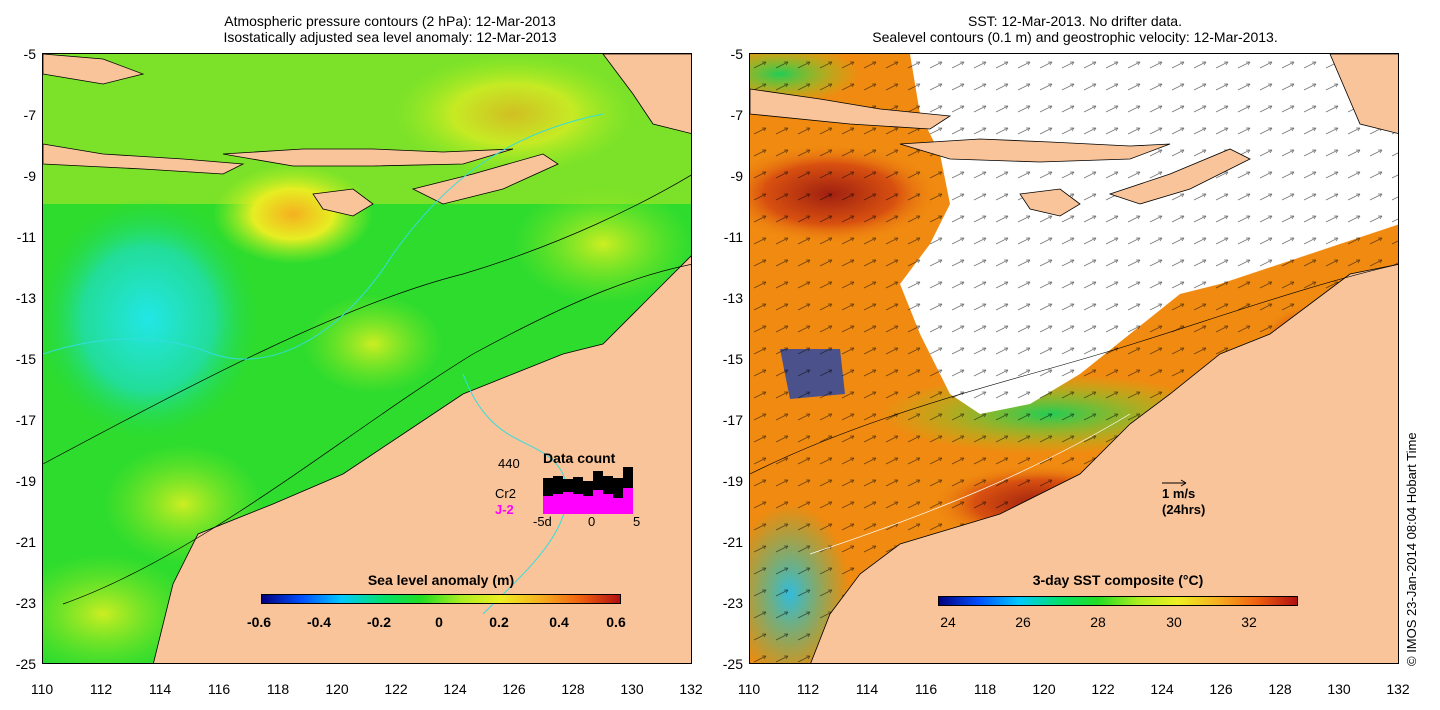  Describe the element at coordinates (592, 521) in the screenshot. I see `inset-xtick-1: 0` at that location.